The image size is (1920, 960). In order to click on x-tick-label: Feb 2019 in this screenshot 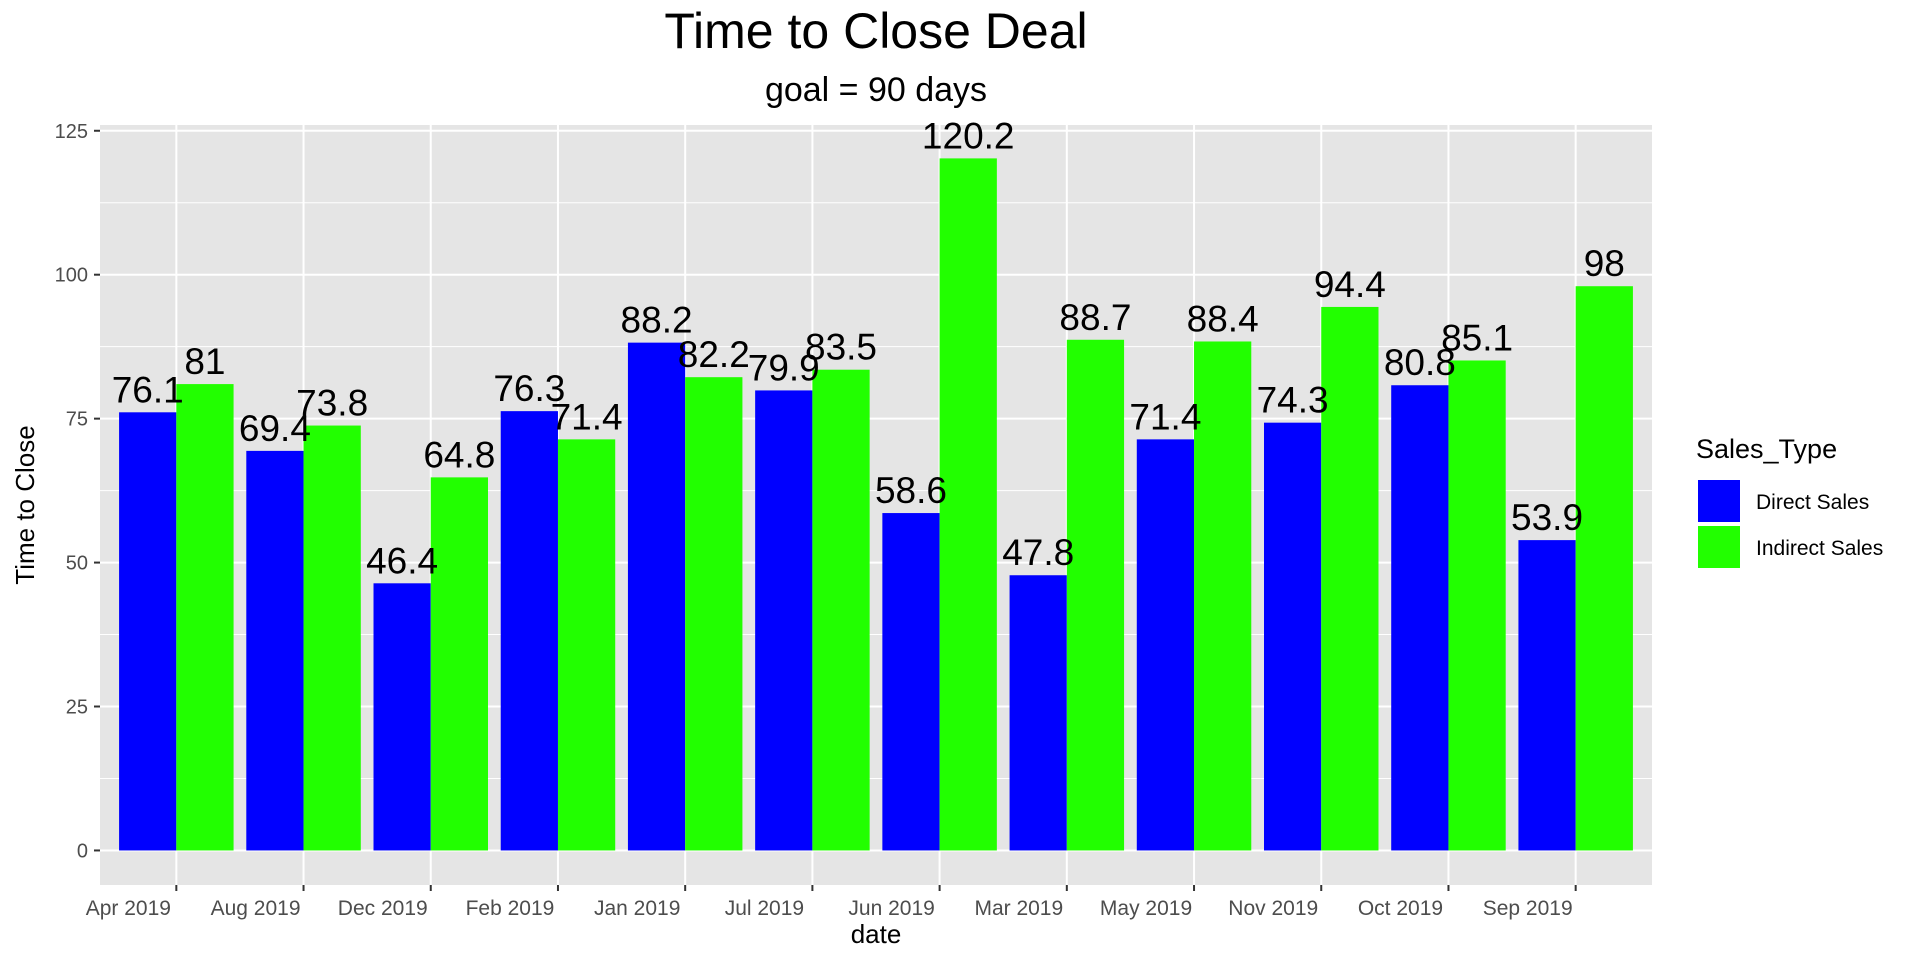, I will do `click(510, 908)`.